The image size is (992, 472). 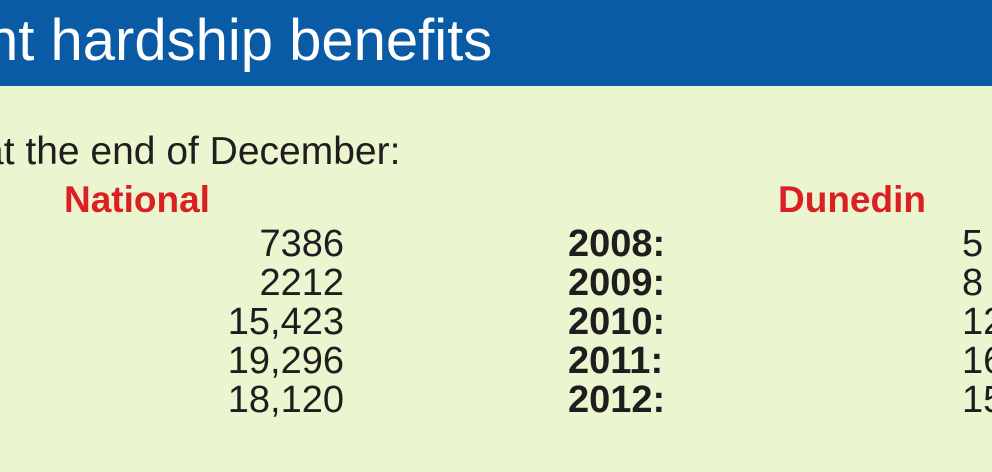 What do you see at coordinates (852, 199) in the screenshot?
I see `column-header-dunedin: Dunedin` at bounding box center [852, 199].